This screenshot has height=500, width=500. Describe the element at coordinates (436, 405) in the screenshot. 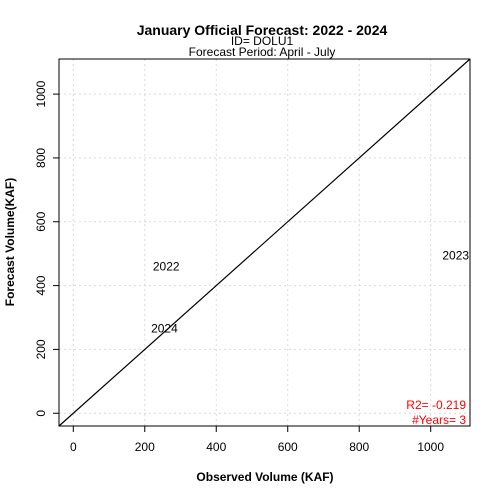

I see `r2-stat: R2= -0.219` at that location.